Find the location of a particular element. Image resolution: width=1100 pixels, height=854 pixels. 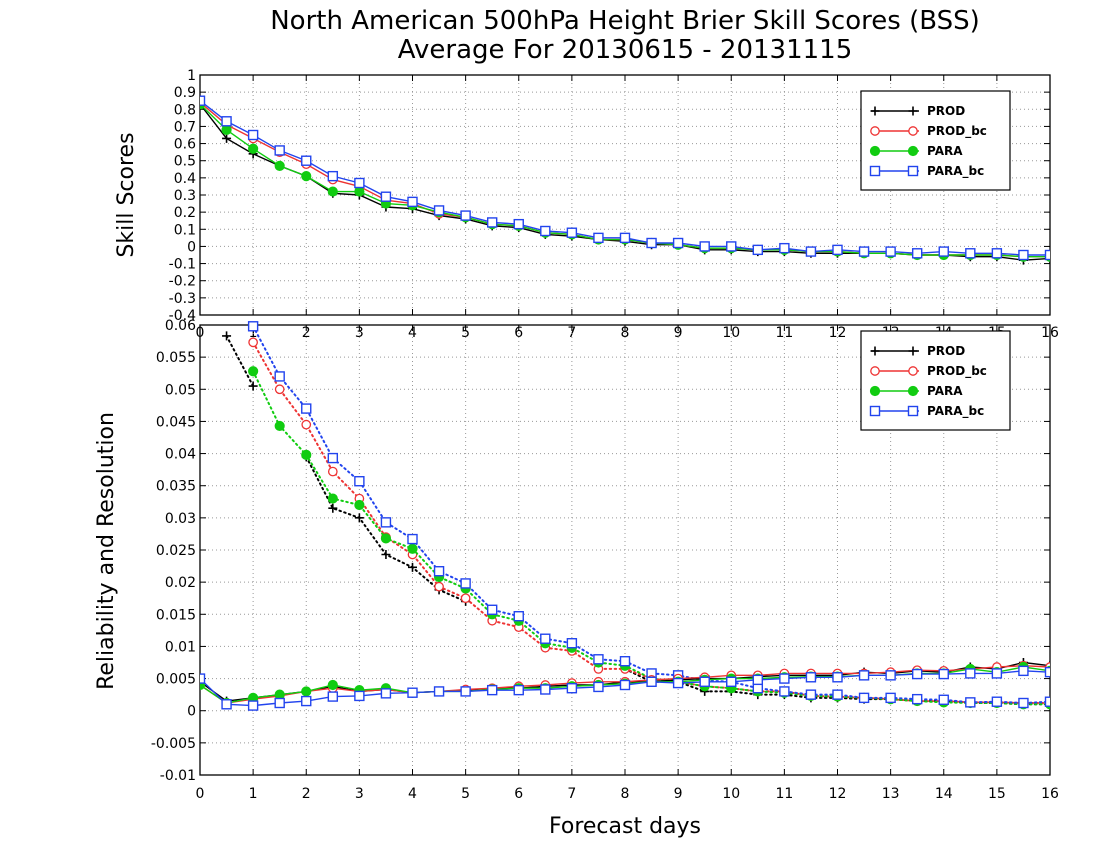

y-tick-label: -0.005 is located at coordinates (173, 744).